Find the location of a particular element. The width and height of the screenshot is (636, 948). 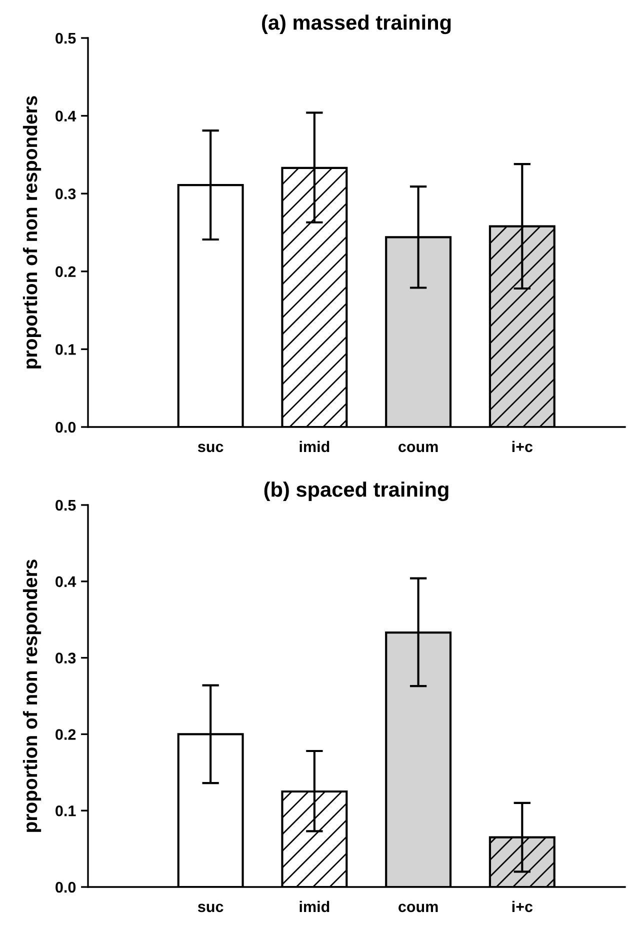

chart-title: (b) spaced training is located at coordinates (356, 492).